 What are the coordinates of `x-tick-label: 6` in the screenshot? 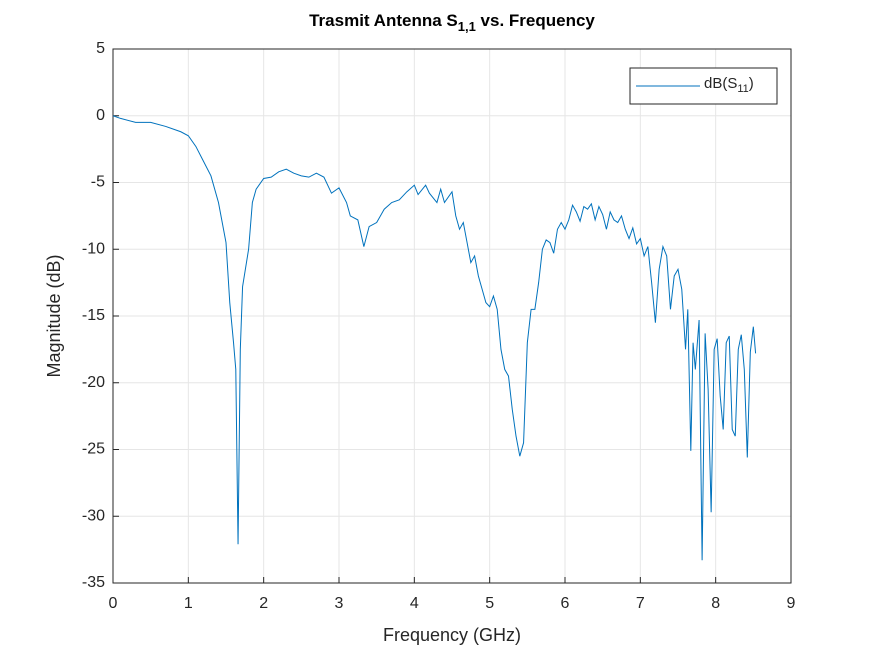 It's located at (565, 603).